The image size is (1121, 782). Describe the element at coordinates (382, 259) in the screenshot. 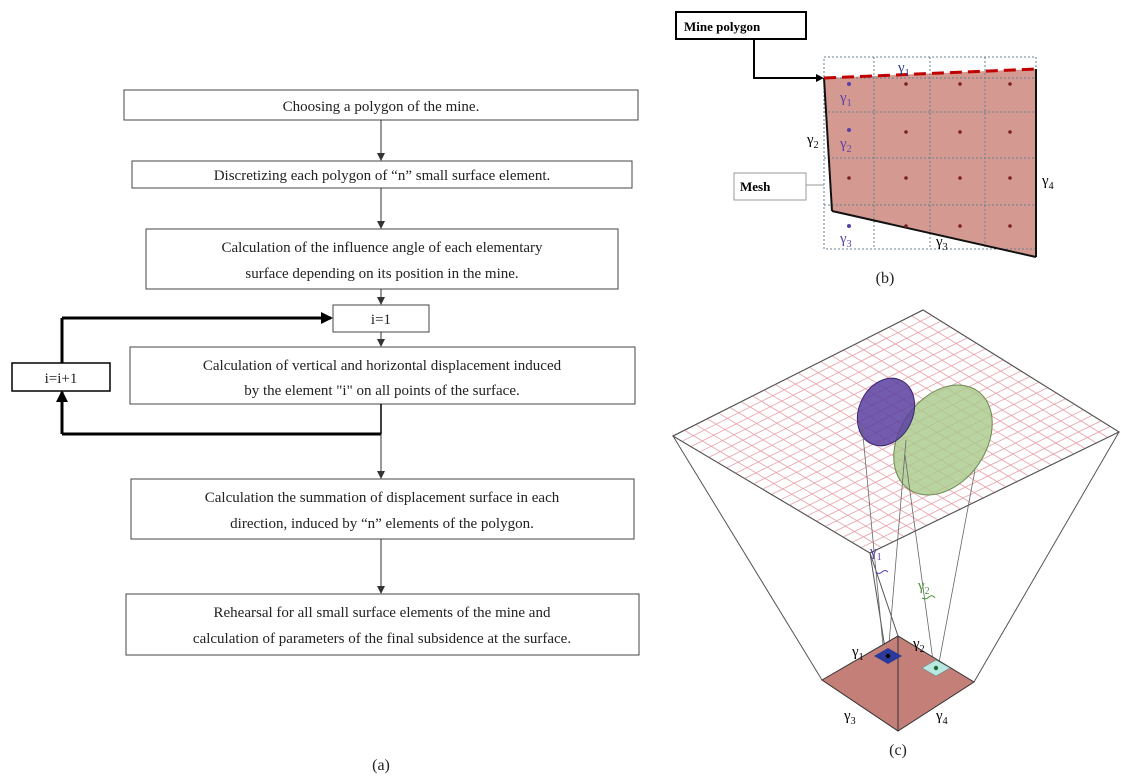

I see `step-box-influence-angle` at that location.